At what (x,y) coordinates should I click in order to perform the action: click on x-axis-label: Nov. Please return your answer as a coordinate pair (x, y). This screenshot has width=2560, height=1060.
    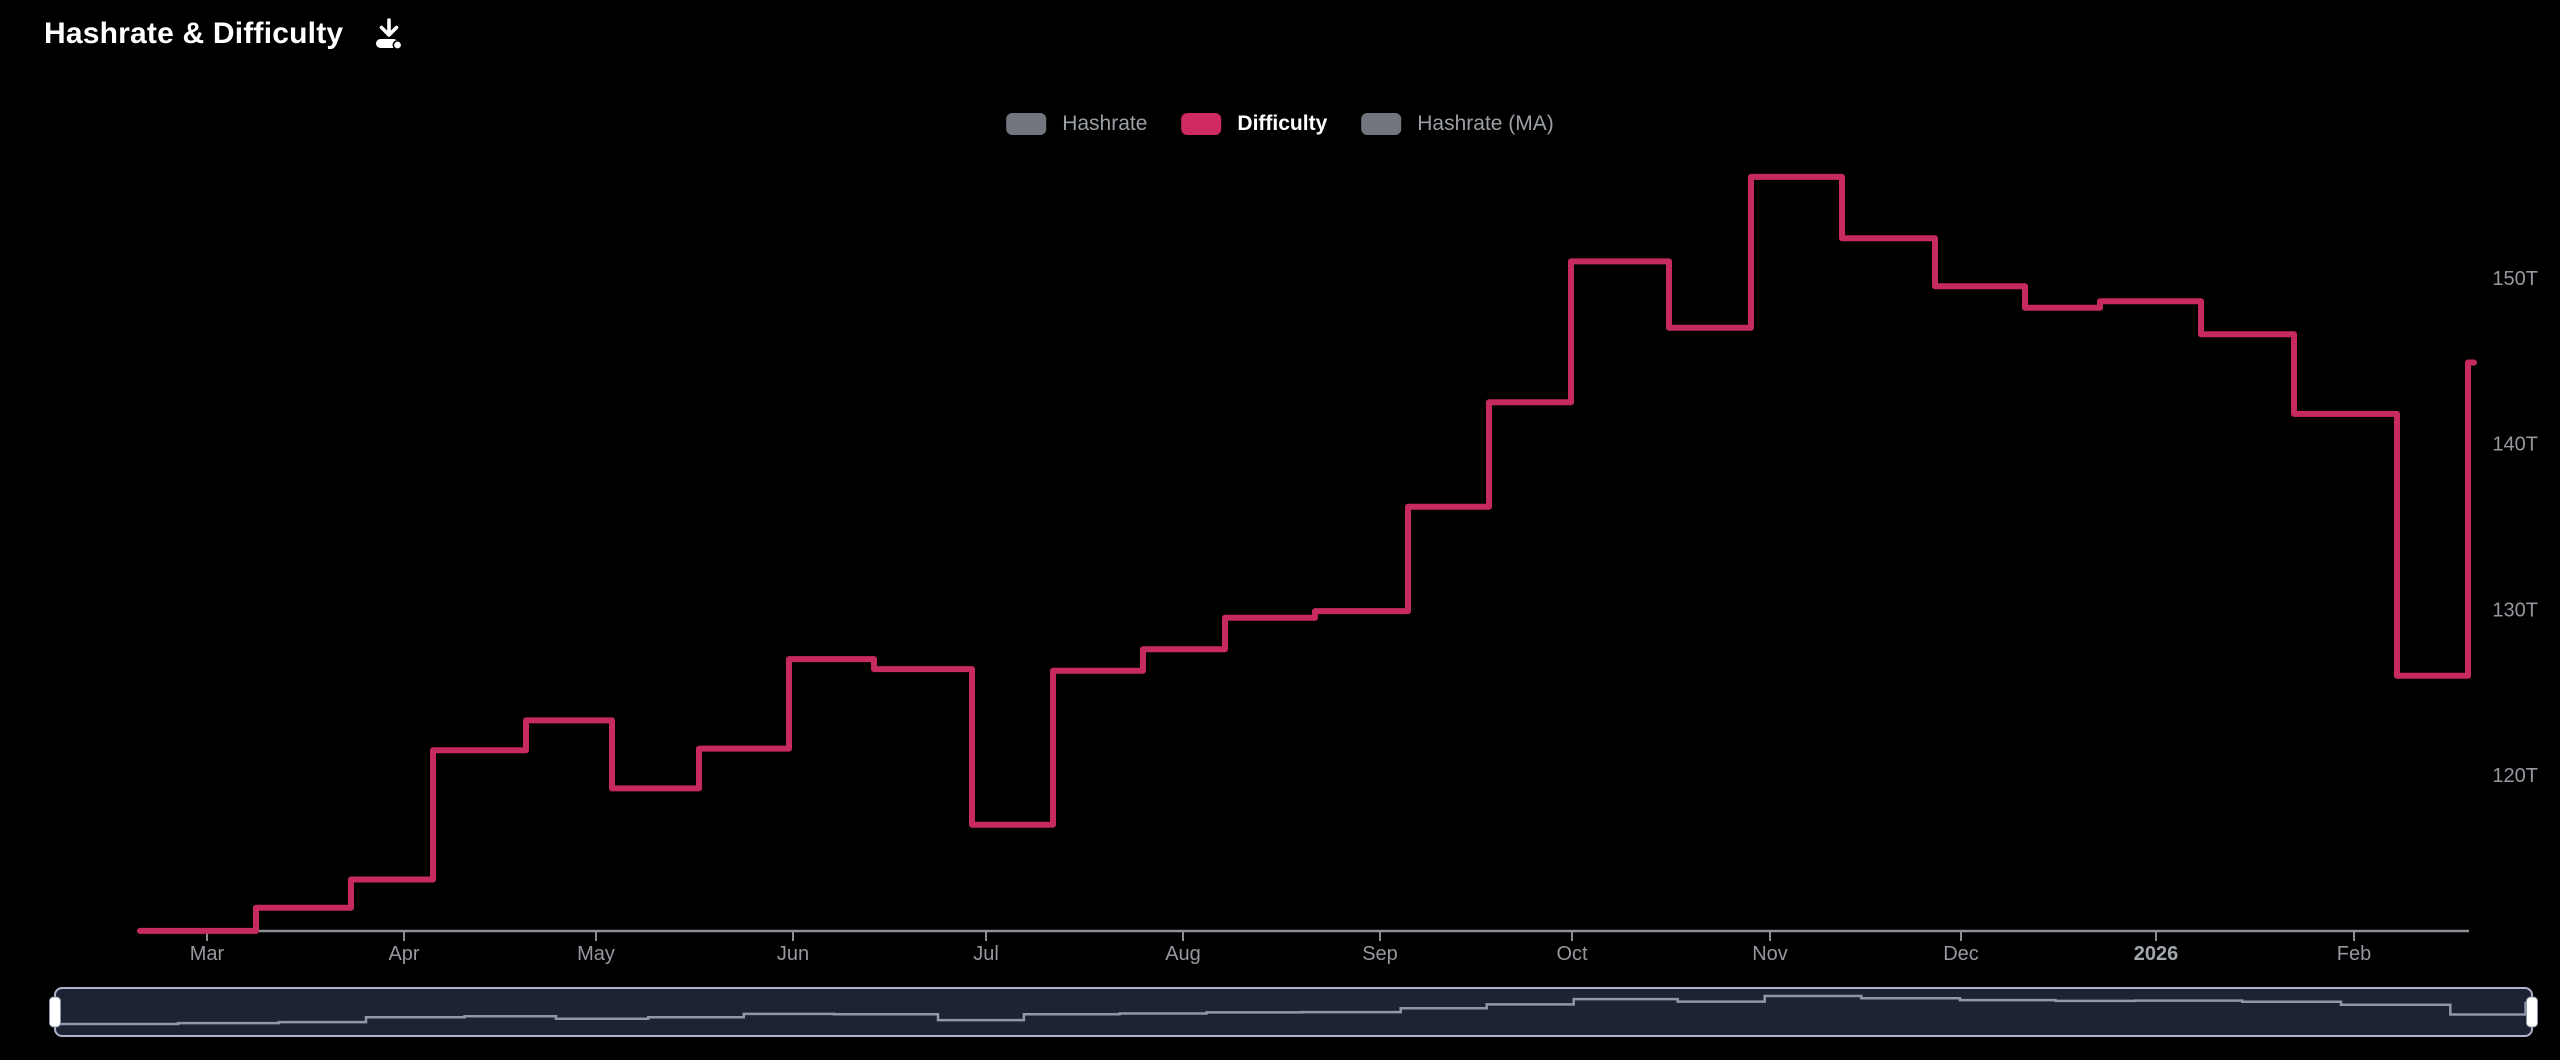
    Looking at the image, I should click on (1770, 954).